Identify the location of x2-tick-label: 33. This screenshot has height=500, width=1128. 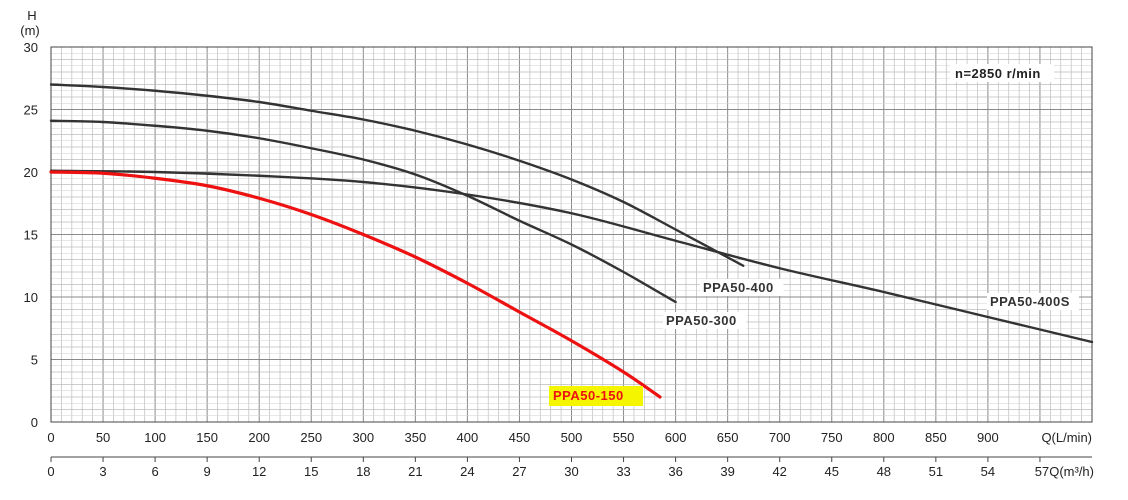
(623, 471).